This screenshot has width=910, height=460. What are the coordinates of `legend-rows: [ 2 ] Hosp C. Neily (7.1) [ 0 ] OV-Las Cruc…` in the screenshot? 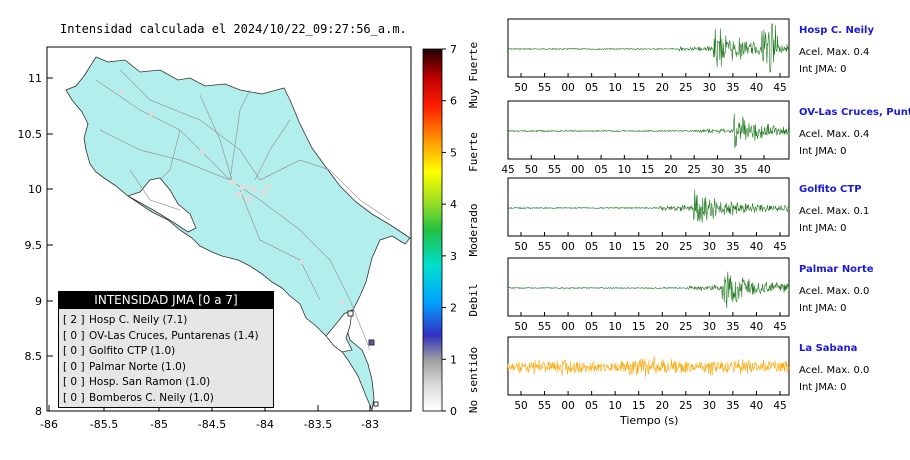 It's located at (166, 357).